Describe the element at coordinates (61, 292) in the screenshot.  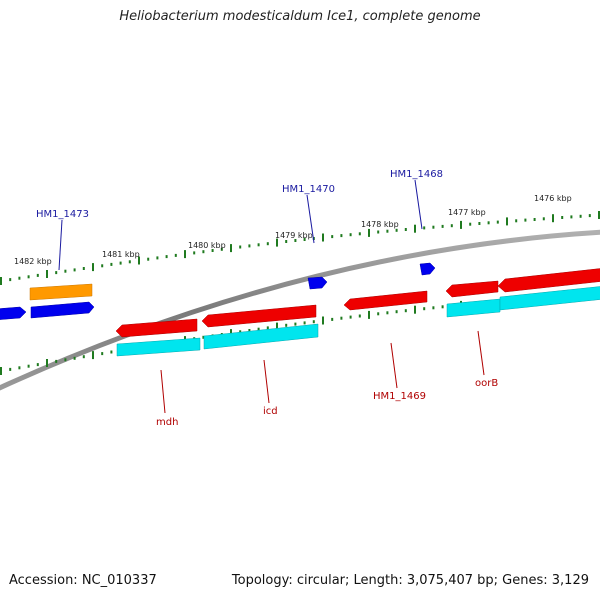
I see `forward-gene-orange` at that location.